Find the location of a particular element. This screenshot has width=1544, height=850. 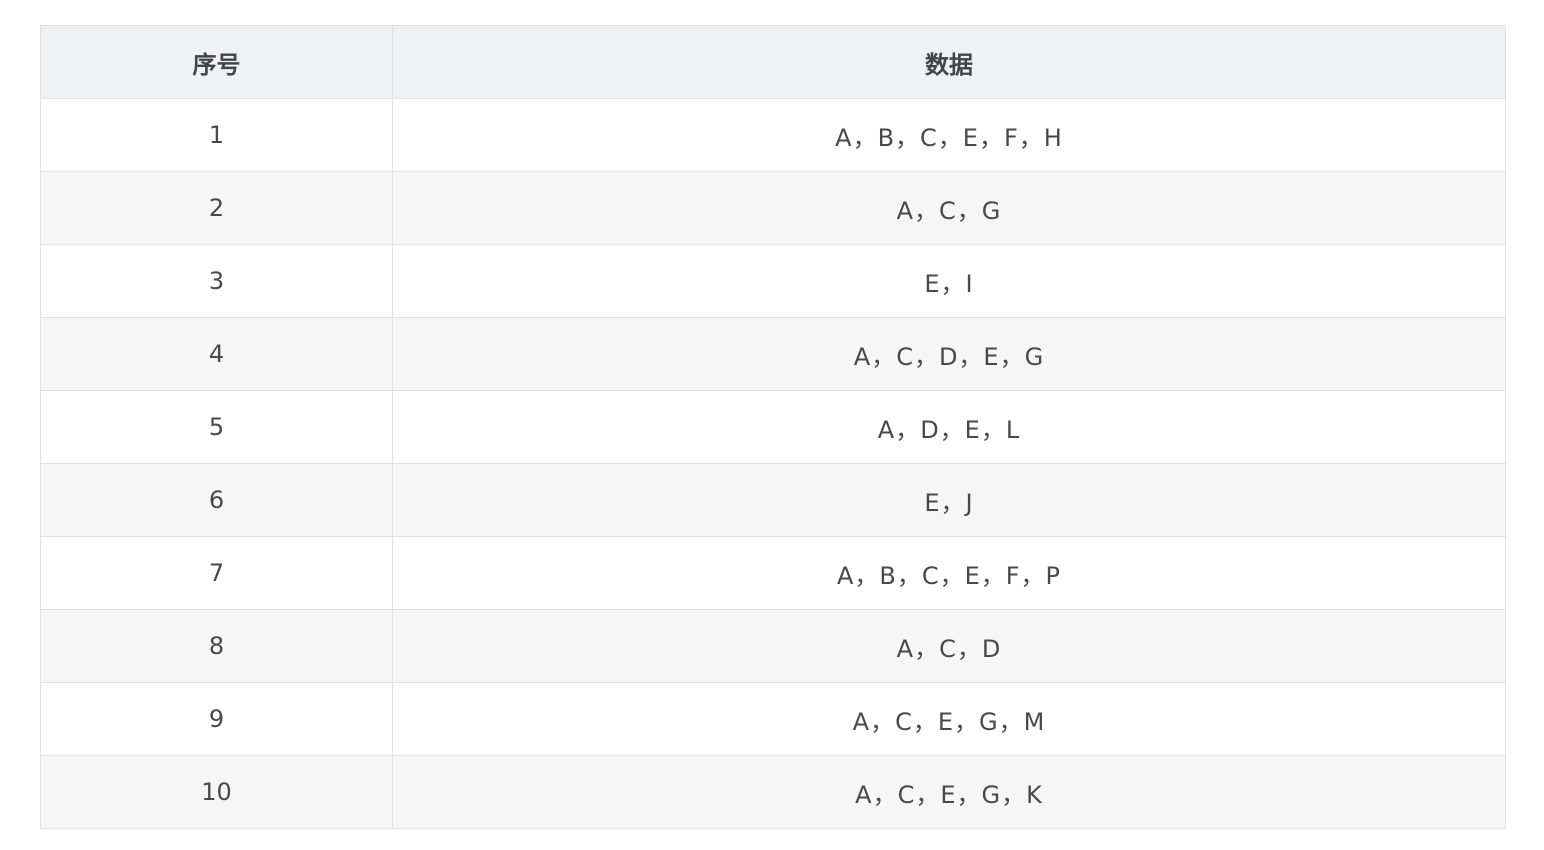

table-row: 6 E，J is located at coordinates (773, 500).